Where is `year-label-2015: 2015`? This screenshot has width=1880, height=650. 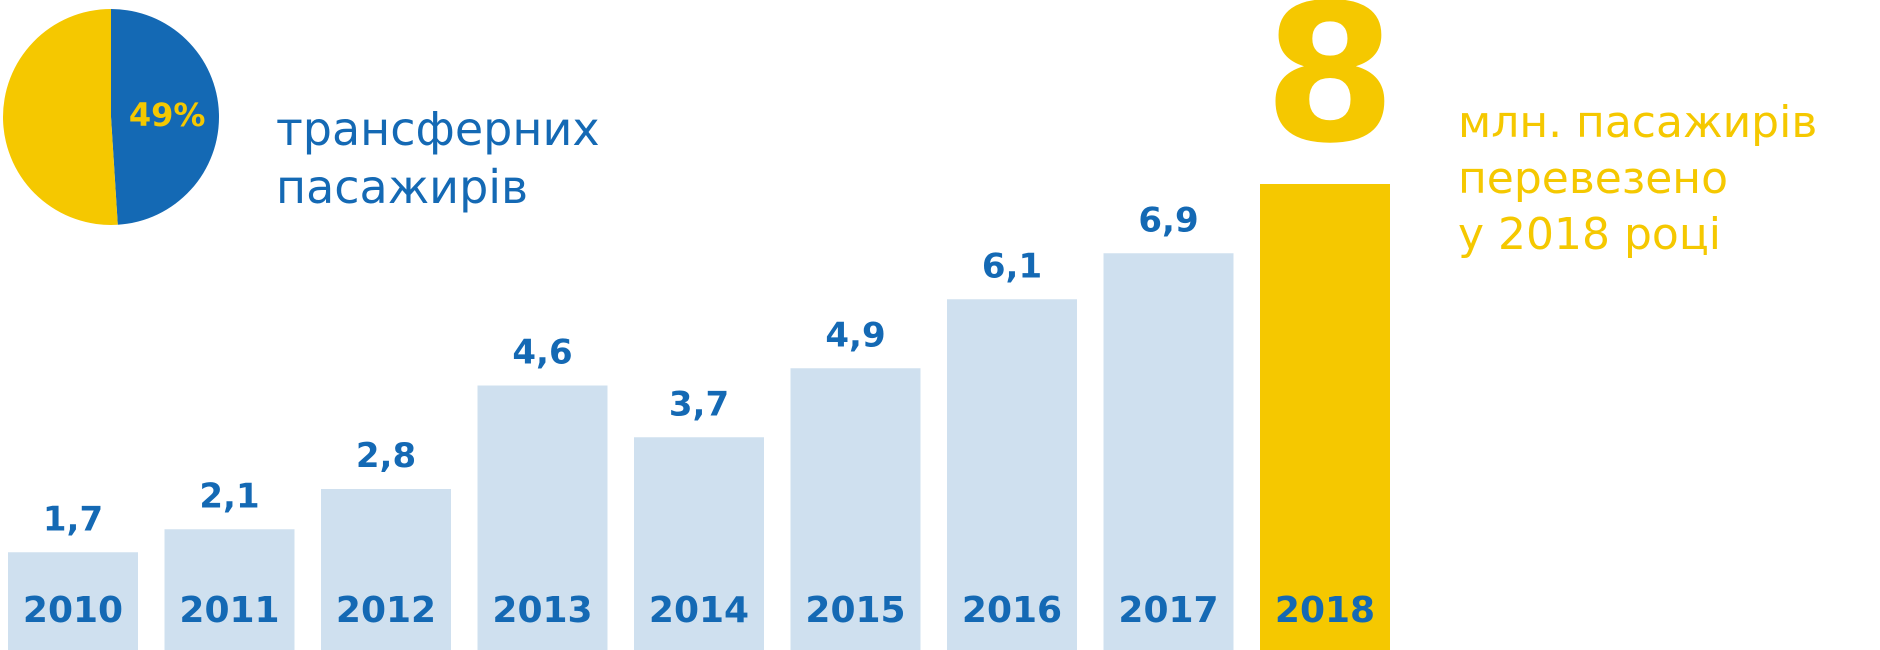 year-label-2015: 2015 is located at coordinates (855, 610).